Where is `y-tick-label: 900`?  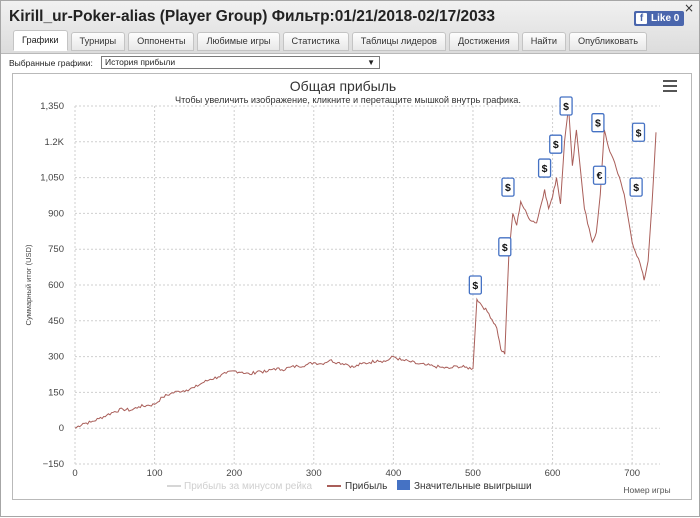 y-tick-label: 900 is located at coordinates (56, 213).